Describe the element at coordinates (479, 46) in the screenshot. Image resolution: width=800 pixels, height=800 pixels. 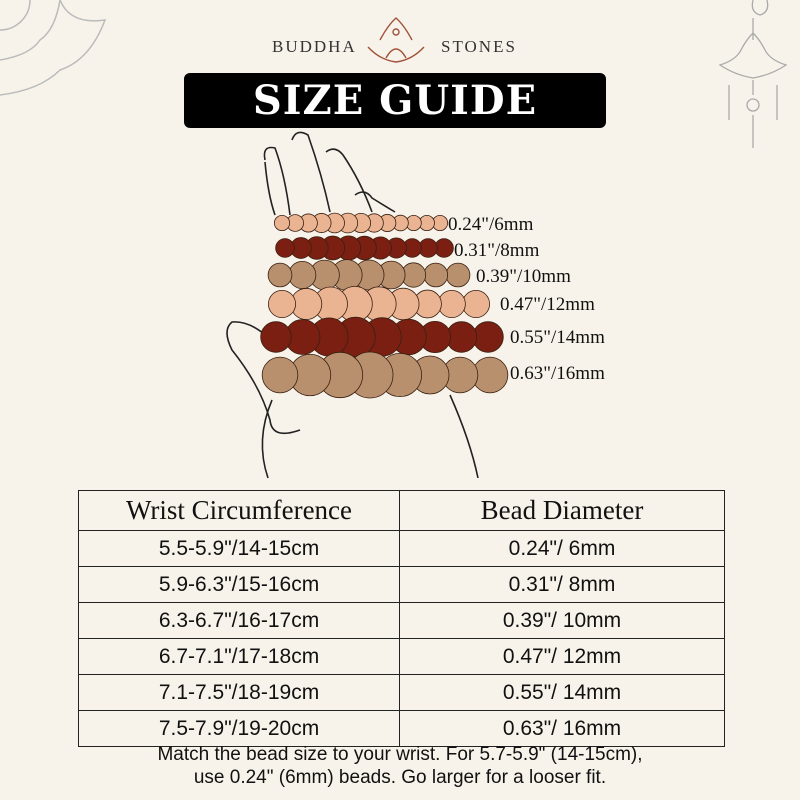
I see `brand-name-right: STONES` at that location.